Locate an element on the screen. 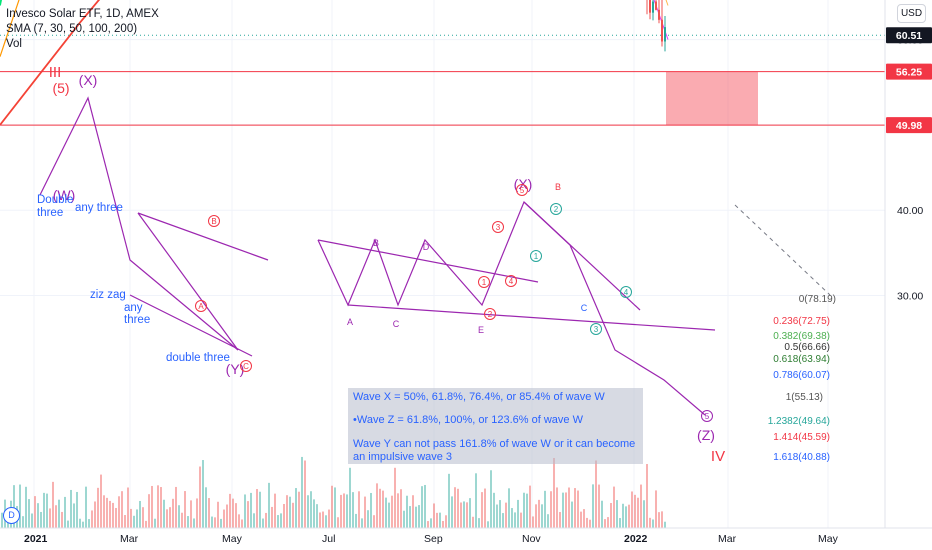 This screenshot has height=550, width=932. price-label-tag is located at coordinates (909, 125).